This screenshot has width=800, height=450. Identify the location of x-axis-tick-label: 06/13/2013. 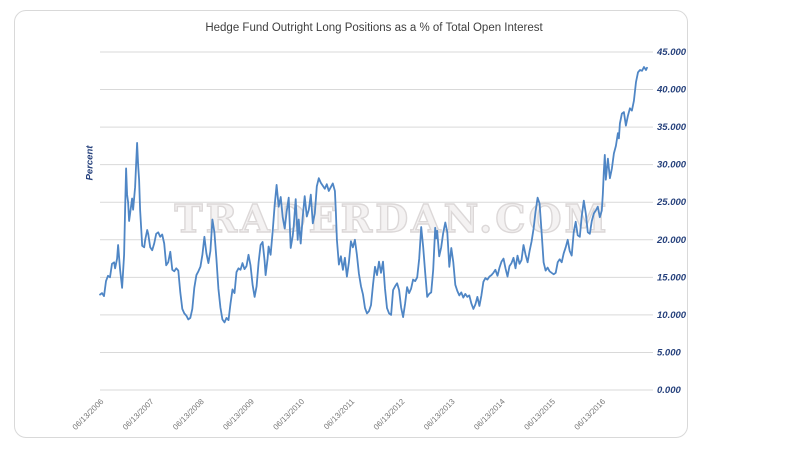
(439, 414).